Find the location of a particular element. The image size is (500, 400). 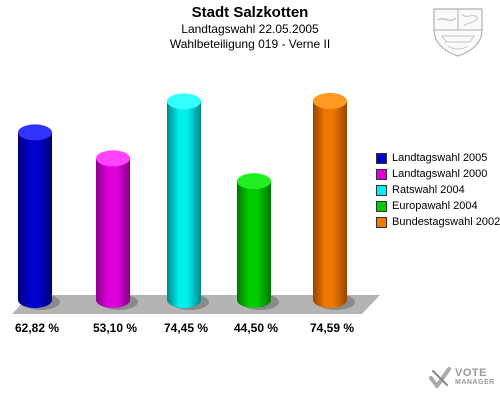

legend-item: Europawahl 2004 is located at coordinates (438, 206).